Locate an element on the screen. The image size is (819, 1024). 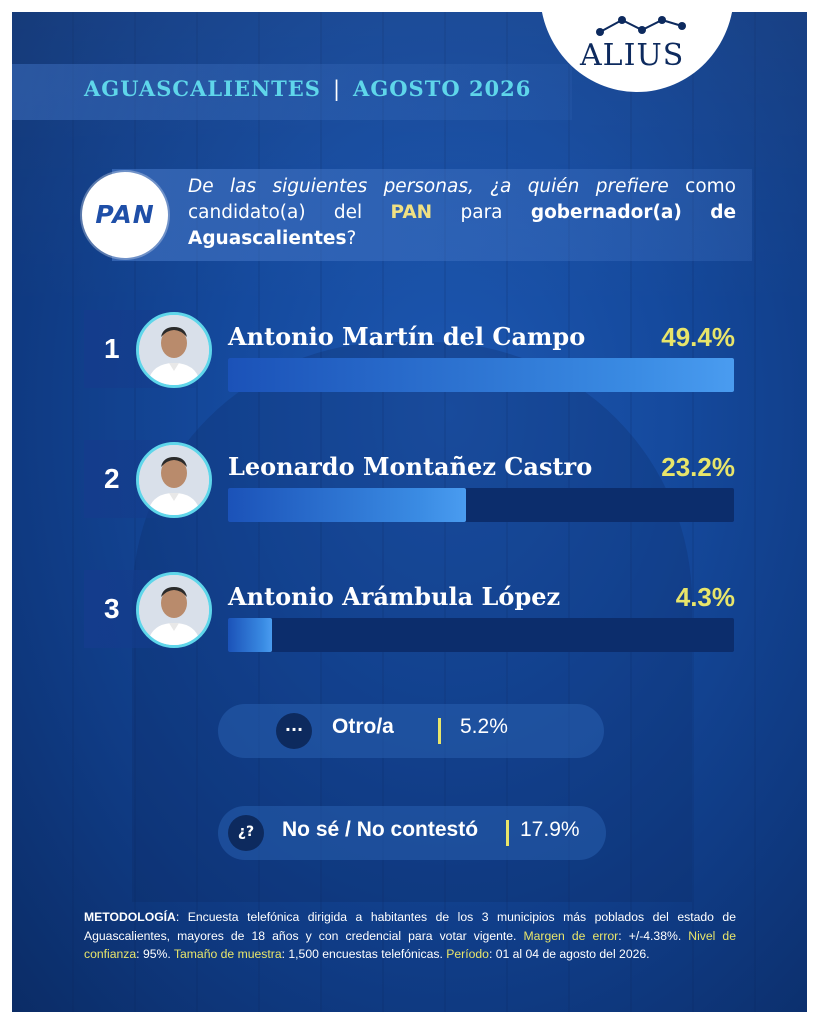
period-text: : 01 al 04 de agosto del 2026. is located at coordinates (569, 954).